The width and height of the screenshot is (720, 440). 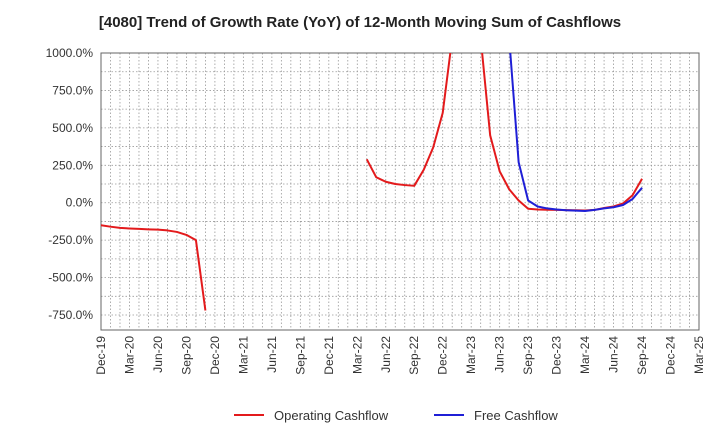 I want to click on y-tick-label: -750.0%, so click(x=70, y=315).